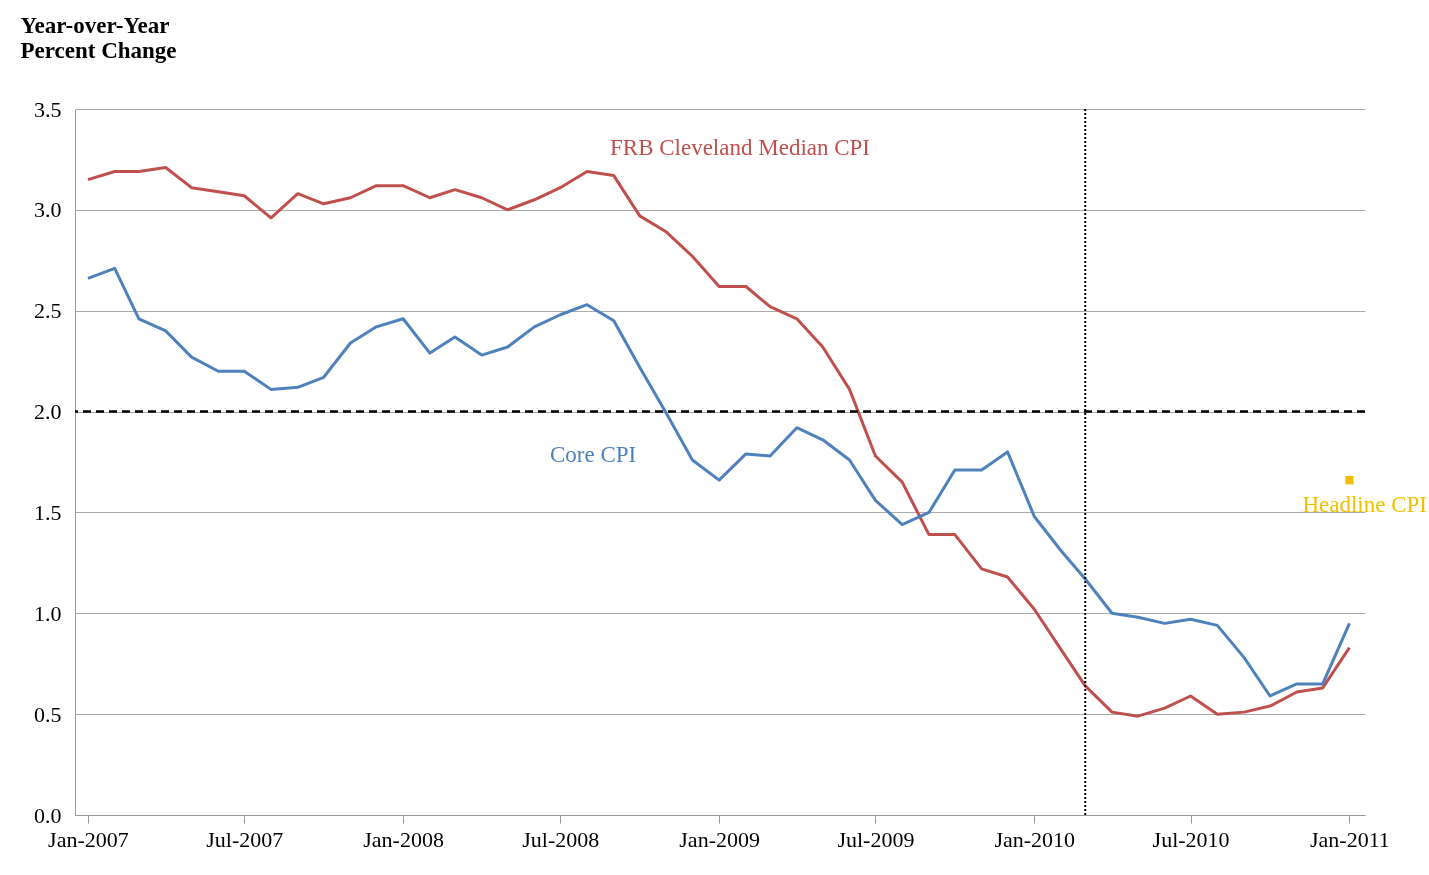 The height and width of the screenshot is (875, 1429). What do you see at coordinates (561, 839) in the screenshot?
I see `x-tick-label: Jul-2008` at bounding box center [561, 839].